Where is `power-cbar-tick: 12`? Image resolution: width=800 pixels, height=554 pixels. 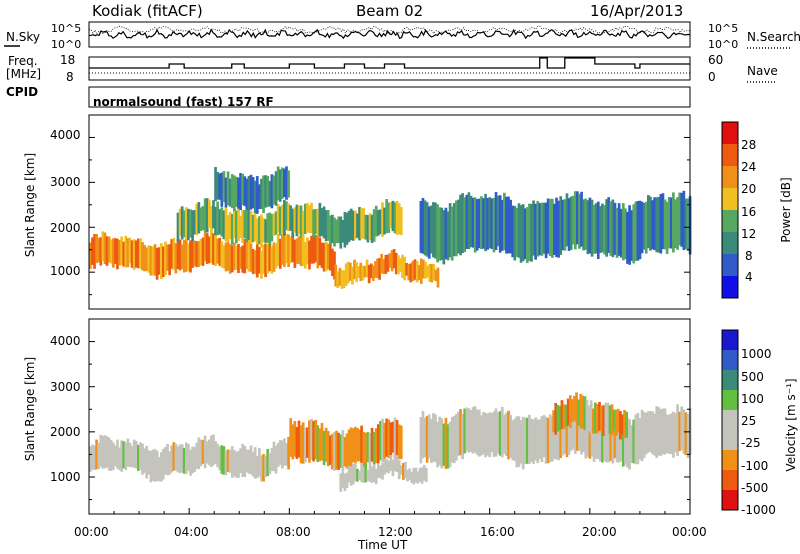 power-cbar-tick: 12 is located at coordinates (749, 234).